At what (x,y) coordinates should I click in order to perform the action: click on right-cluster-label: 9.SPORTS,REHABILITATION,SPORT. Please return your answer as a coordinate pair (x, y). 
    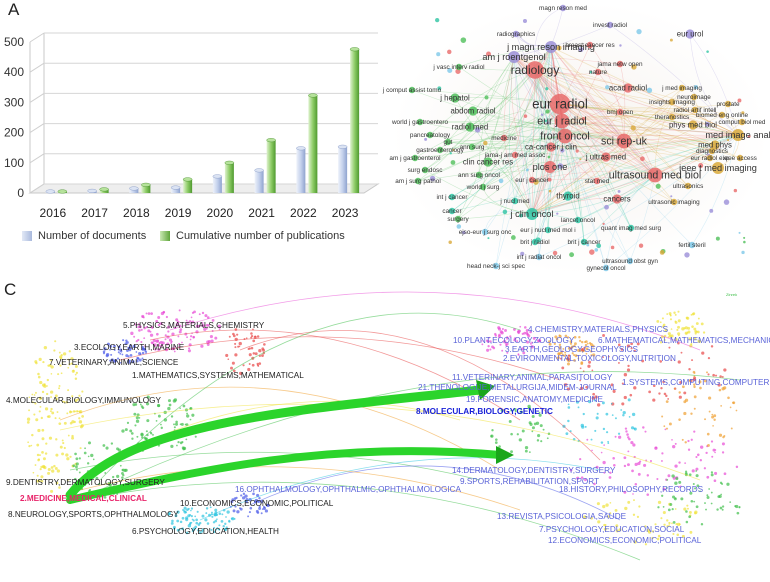
    Looking at the image, I should click on (529, 481).